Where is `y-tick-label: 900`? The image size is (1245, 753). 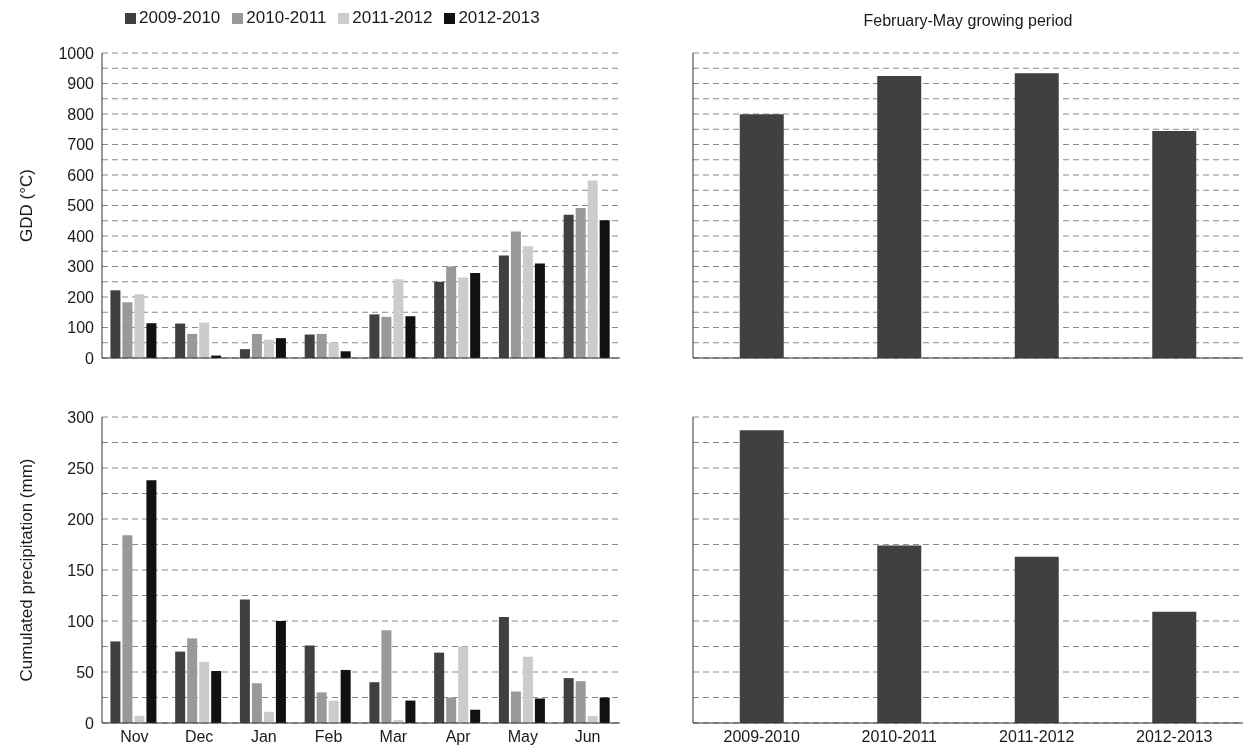
y-tick-label: 900 is located at coordinates (81, 84).